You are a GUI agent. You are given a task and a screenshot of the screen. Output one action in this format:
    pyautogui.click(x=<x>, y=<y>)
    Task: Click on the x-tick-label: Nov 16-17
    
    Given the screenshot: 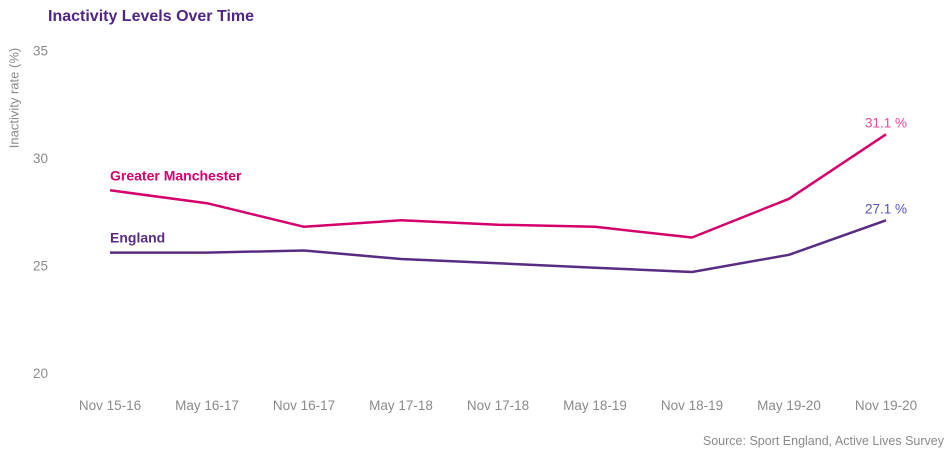 What is the action you would take?
    pyautogui.click(x=304, y=405)
    